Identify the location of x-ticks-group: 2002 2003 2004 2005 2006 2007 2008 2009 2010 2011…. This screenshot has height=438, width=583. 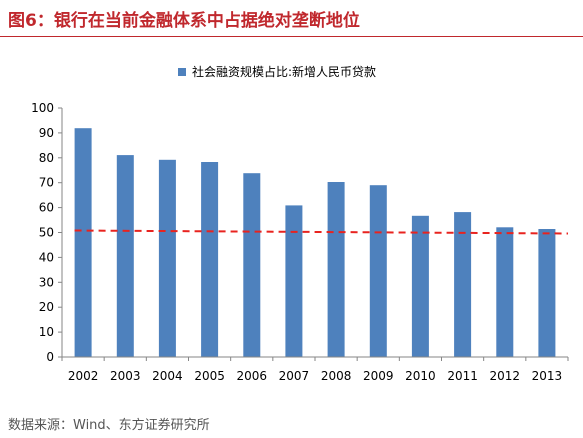
(315, 370).